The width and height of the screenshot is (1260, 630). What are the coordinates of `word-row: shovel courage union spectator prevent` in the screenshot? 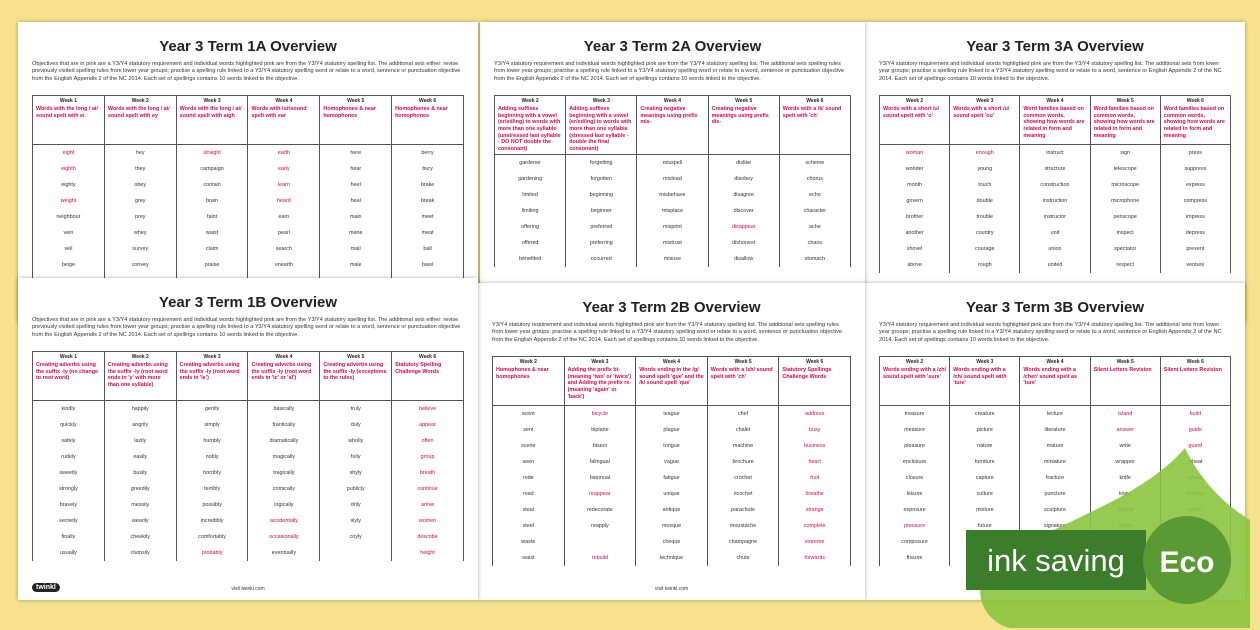 It's located at (1055, 249).